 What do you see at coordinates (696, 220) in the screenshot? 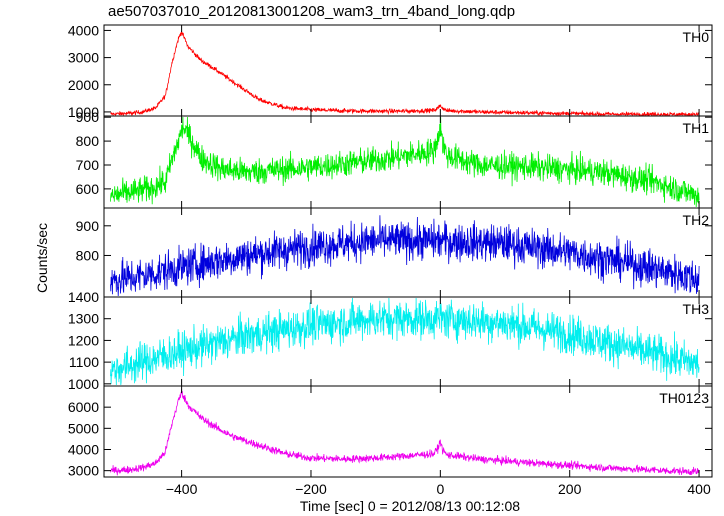
I see `panel-label-th2: TH2` at bounding box center [696, 220].